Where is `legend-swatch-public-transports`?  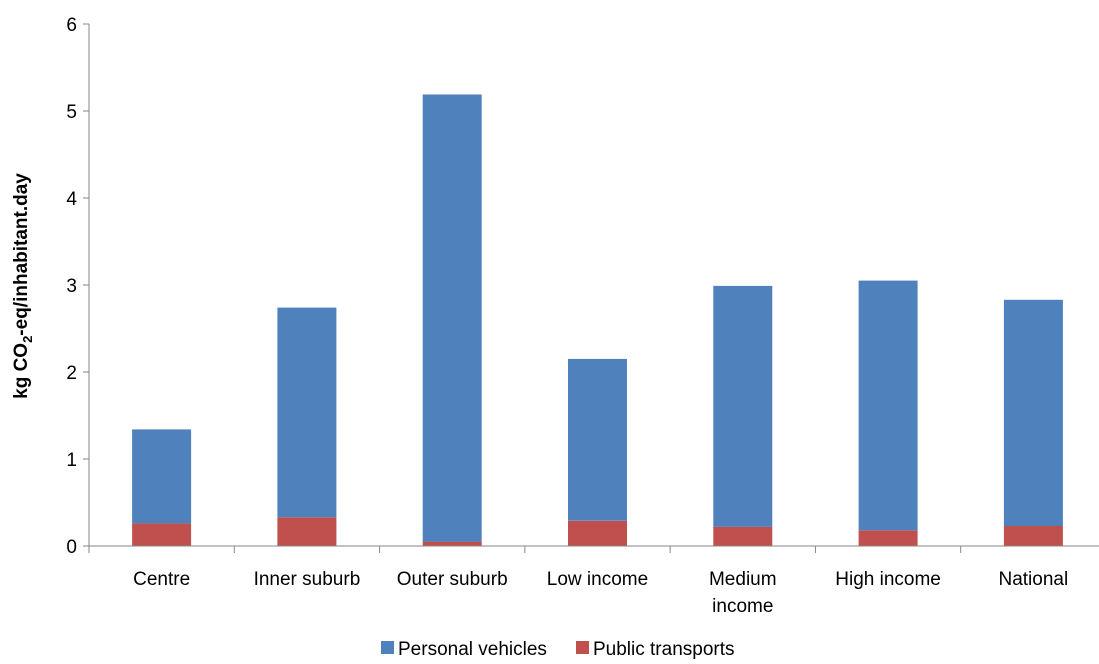
legend-swatch-public-transports is located at coordinates (582, 647).